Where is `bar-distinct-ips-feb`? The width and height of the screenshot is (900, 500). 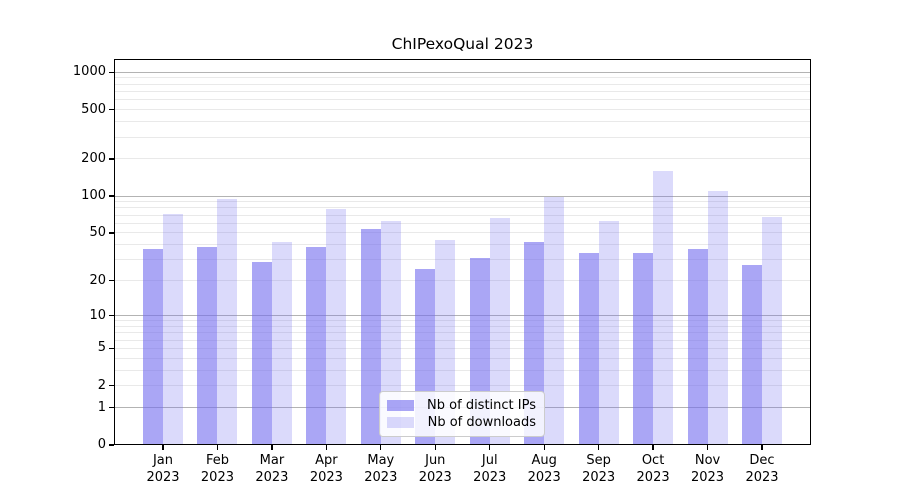
bar-distinct-ips-feb is located at coordinates (207, 346).